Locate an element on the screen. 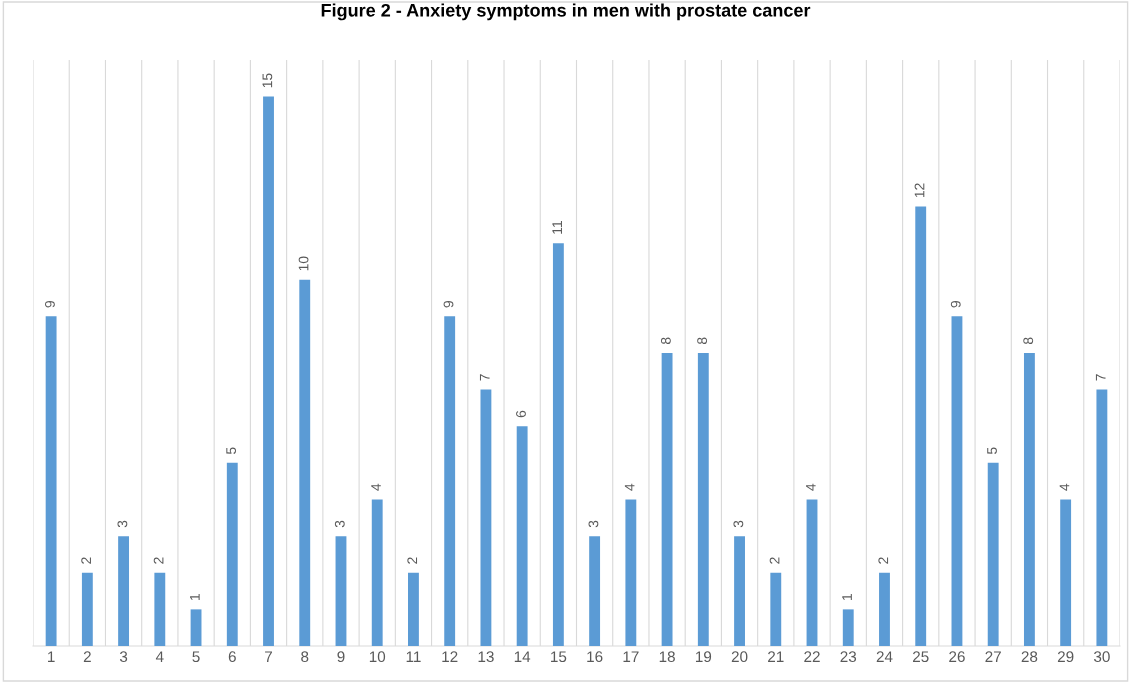  x-tick-label: 5 is located at coordinates (196, 657).